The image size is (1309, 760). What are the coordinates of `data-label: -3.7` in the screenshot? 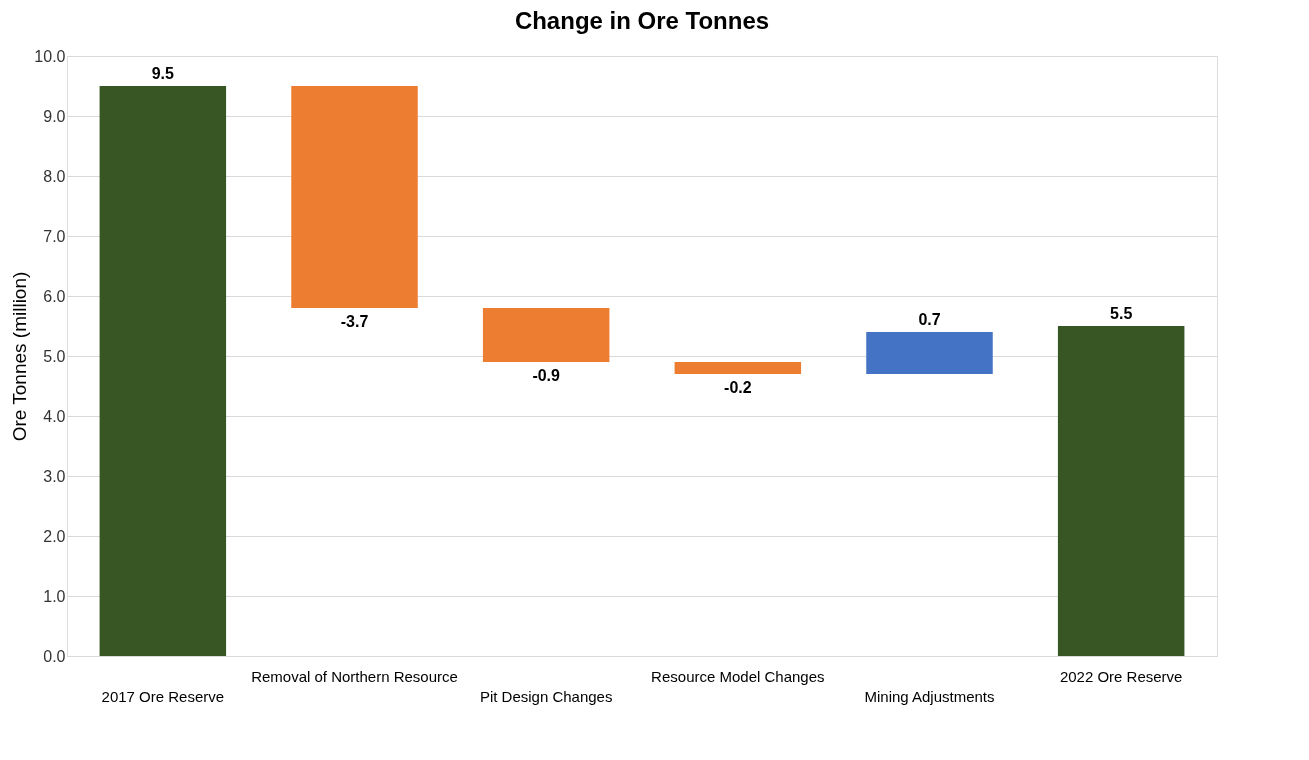 It's located at (354, 321).